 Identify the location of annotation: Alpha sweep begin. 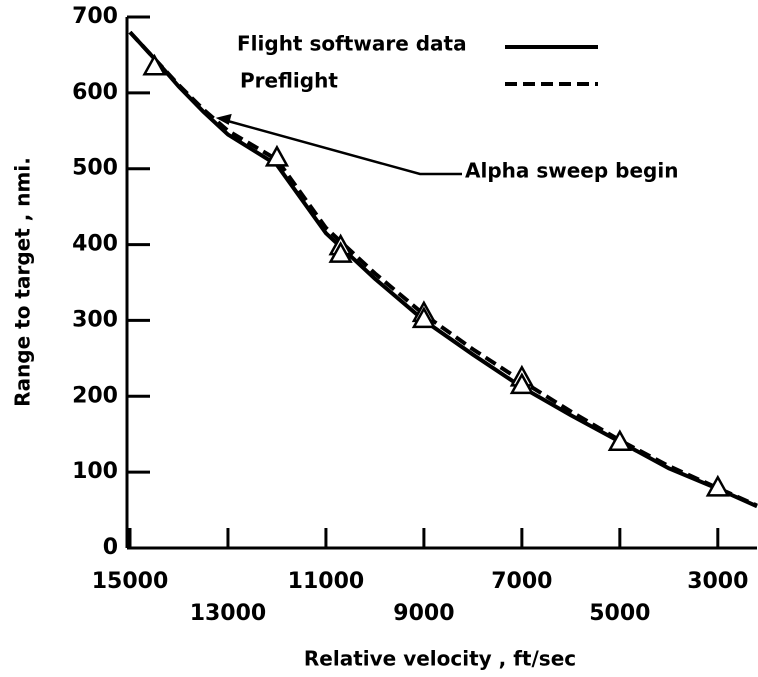
(571, 171).